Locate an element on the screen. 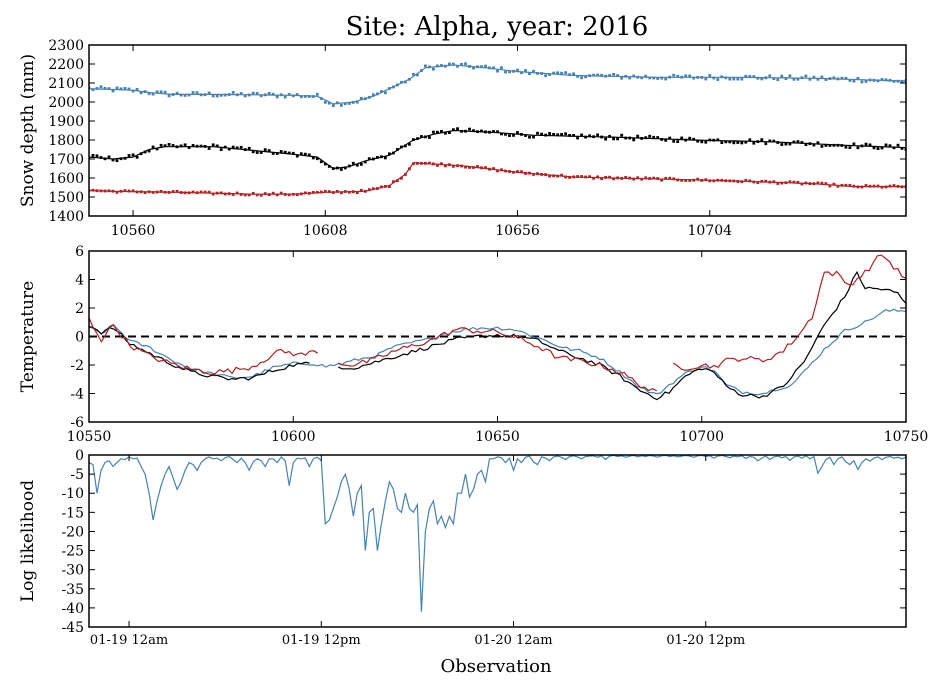 The width and height of the screenshot is (940, 692). y-tick-label: -40 is located at coordinates (72, 609).